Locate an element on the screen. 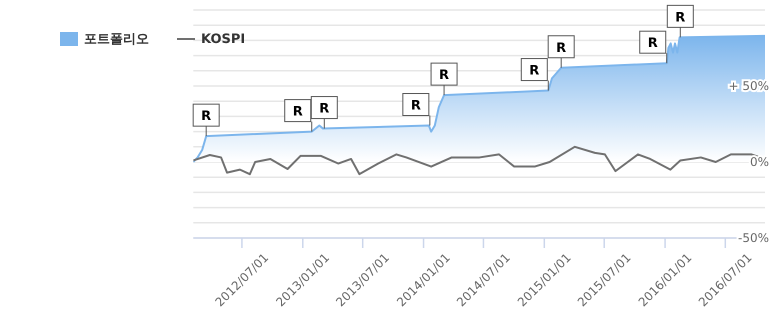  y-tick-label: 0% is located at coordinates (759, 162).